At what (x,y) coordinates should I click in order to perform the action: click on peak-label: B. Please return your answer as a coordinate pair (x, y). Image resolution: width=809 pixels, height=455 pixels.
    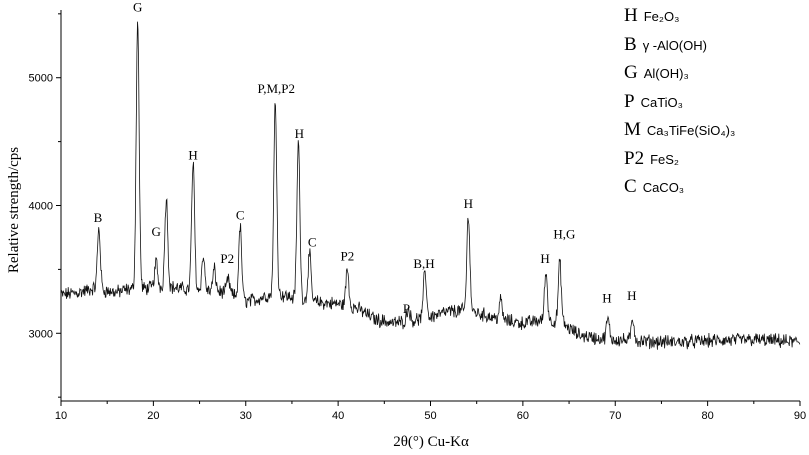
    Looking at the image, I should click on (98, 217).